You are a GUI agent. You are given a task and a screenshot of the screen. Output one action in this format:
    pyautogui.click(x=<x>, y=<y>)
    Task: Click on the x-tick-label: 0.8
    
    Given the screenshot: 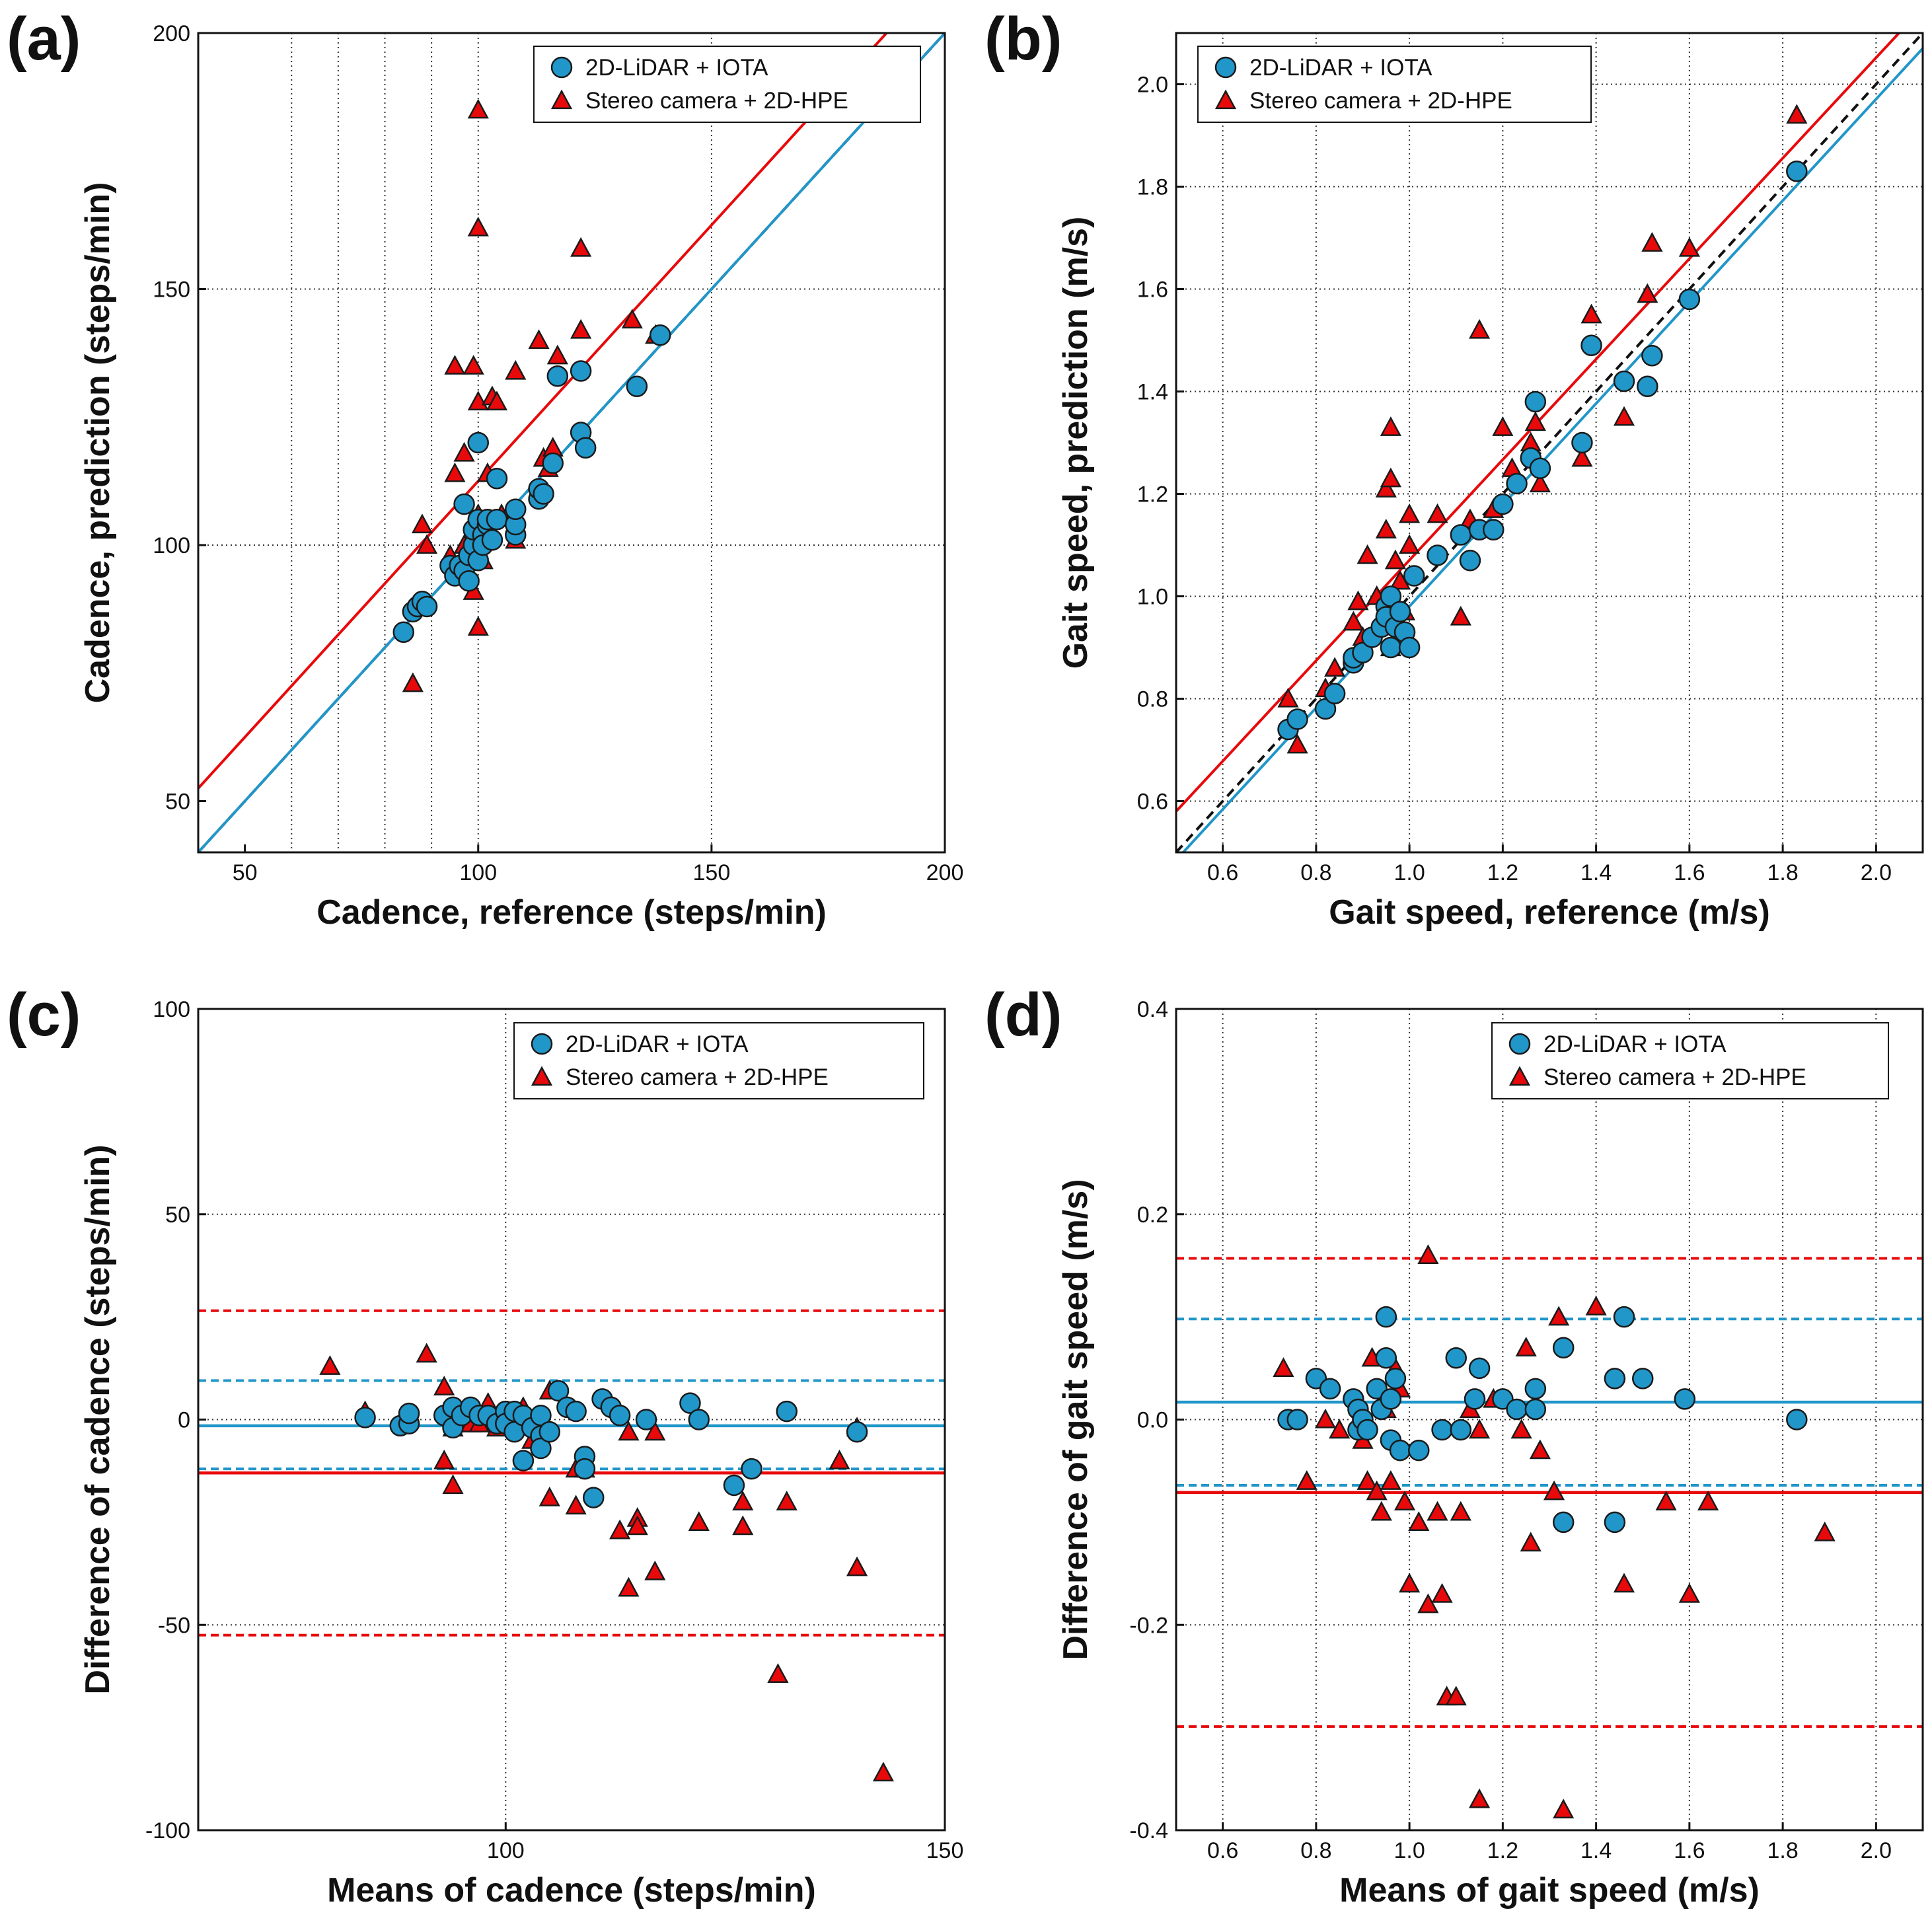 What is the action you would take?
    pyautogui.click(x=1315, y=872)
    